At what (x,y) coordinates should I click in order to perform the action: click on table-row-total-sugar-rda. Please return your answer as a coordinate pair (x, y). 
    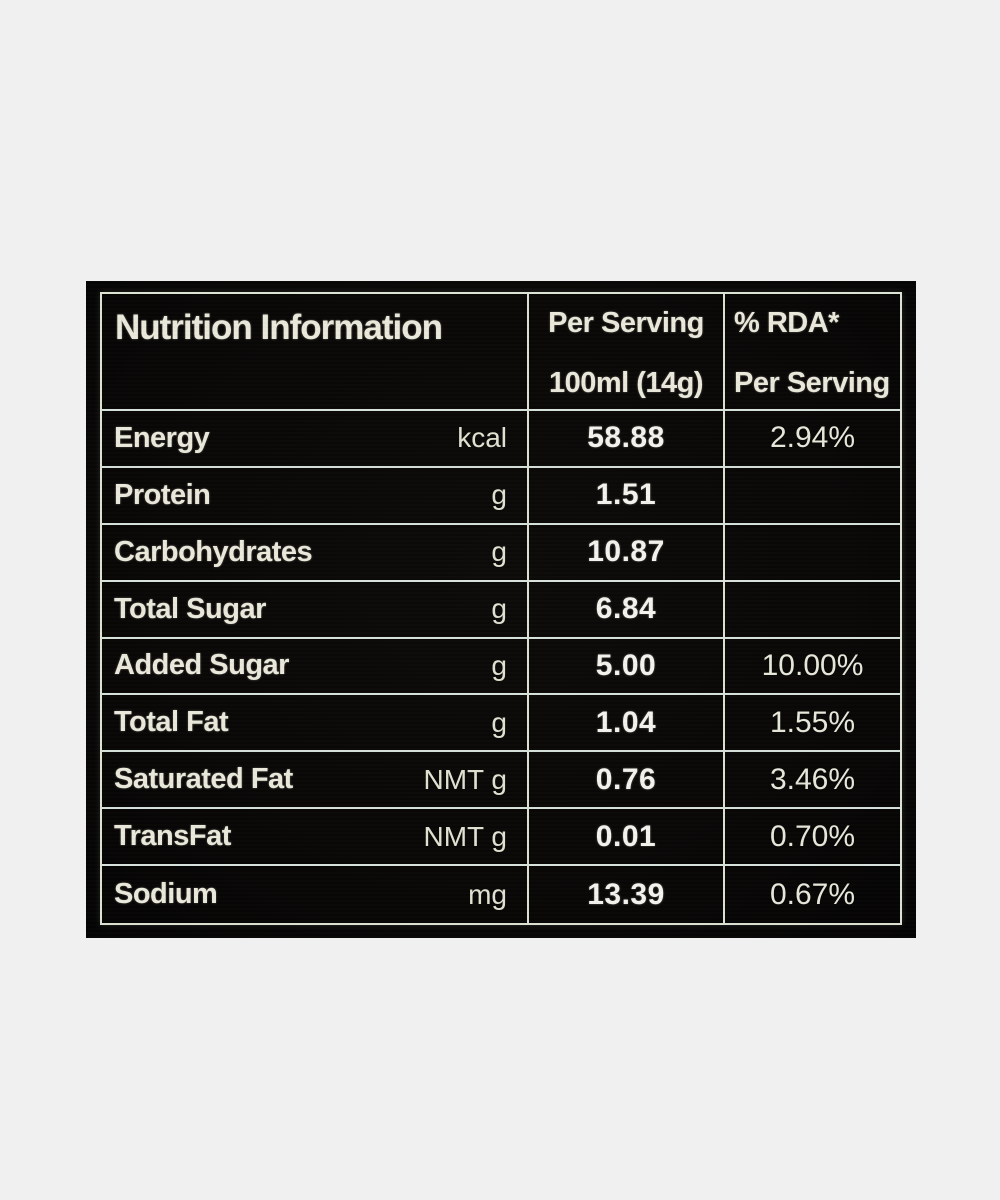
    Looking at the image, I should click on (812, 610).